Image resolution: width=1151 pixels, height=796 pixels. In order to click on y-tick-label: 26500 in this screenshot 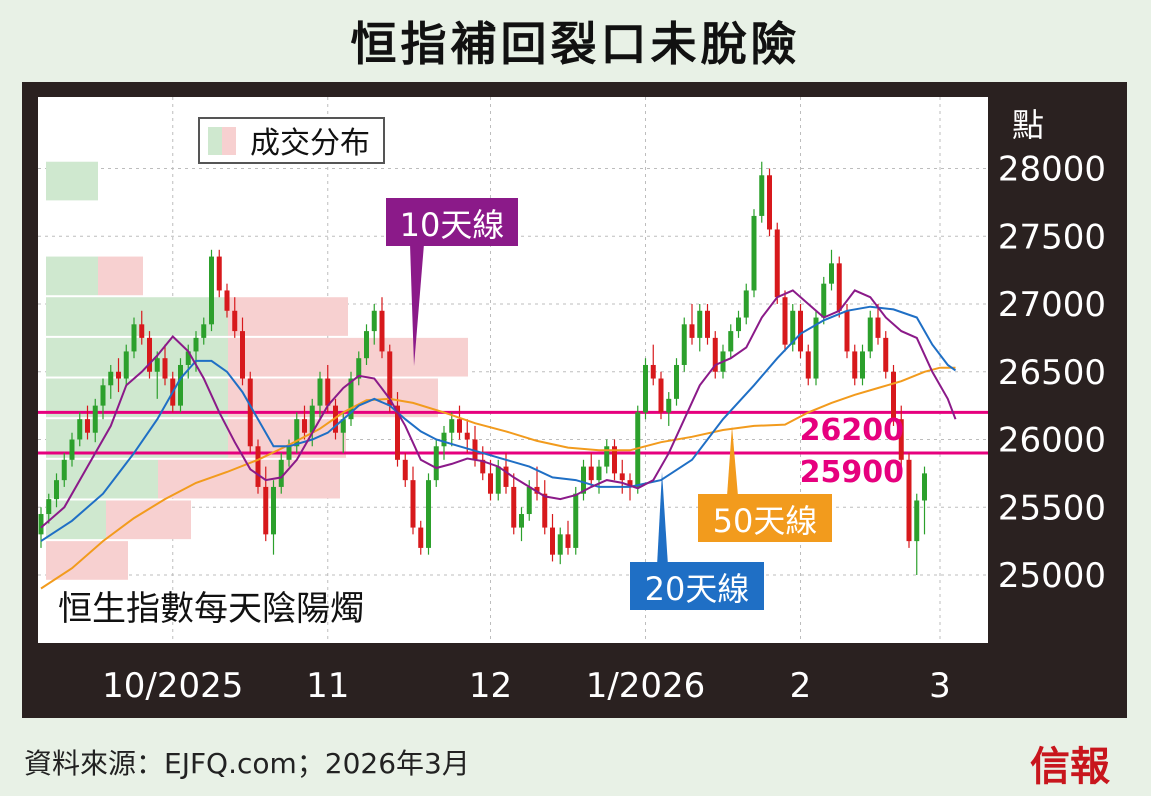, I will do `click(1052, 373)`.